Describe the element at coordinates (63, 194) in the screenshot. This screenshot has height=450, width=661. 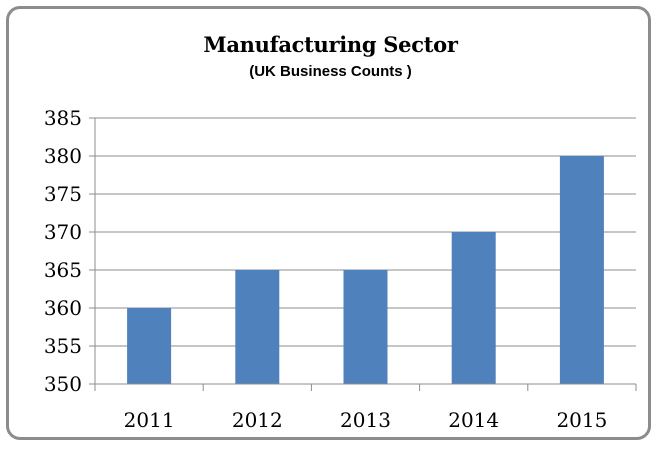
I see `y-tick-label: 375` at that location.